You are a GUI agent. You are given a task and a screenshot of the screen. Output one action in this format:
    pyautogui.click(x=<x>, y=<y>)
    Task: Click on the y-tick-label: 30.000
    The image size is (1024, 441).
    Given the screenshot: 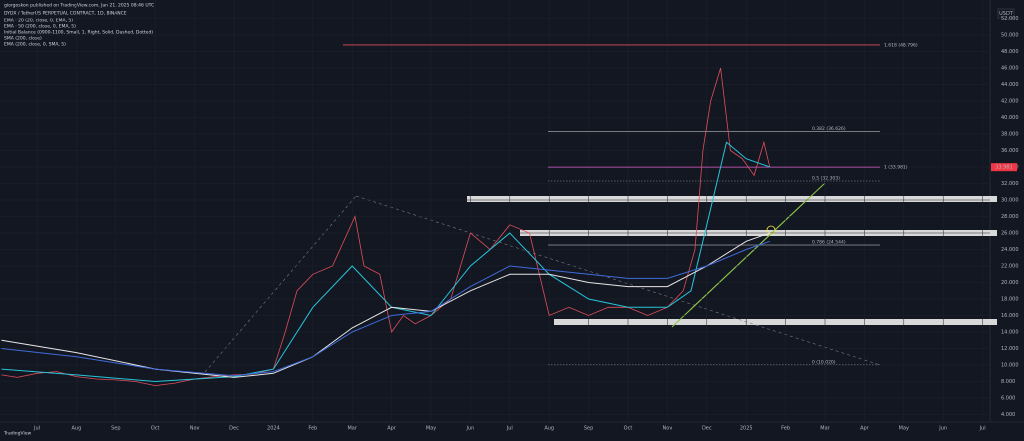 What is the action you would take?
    pyautogui.click(x=1010, y=201)
    